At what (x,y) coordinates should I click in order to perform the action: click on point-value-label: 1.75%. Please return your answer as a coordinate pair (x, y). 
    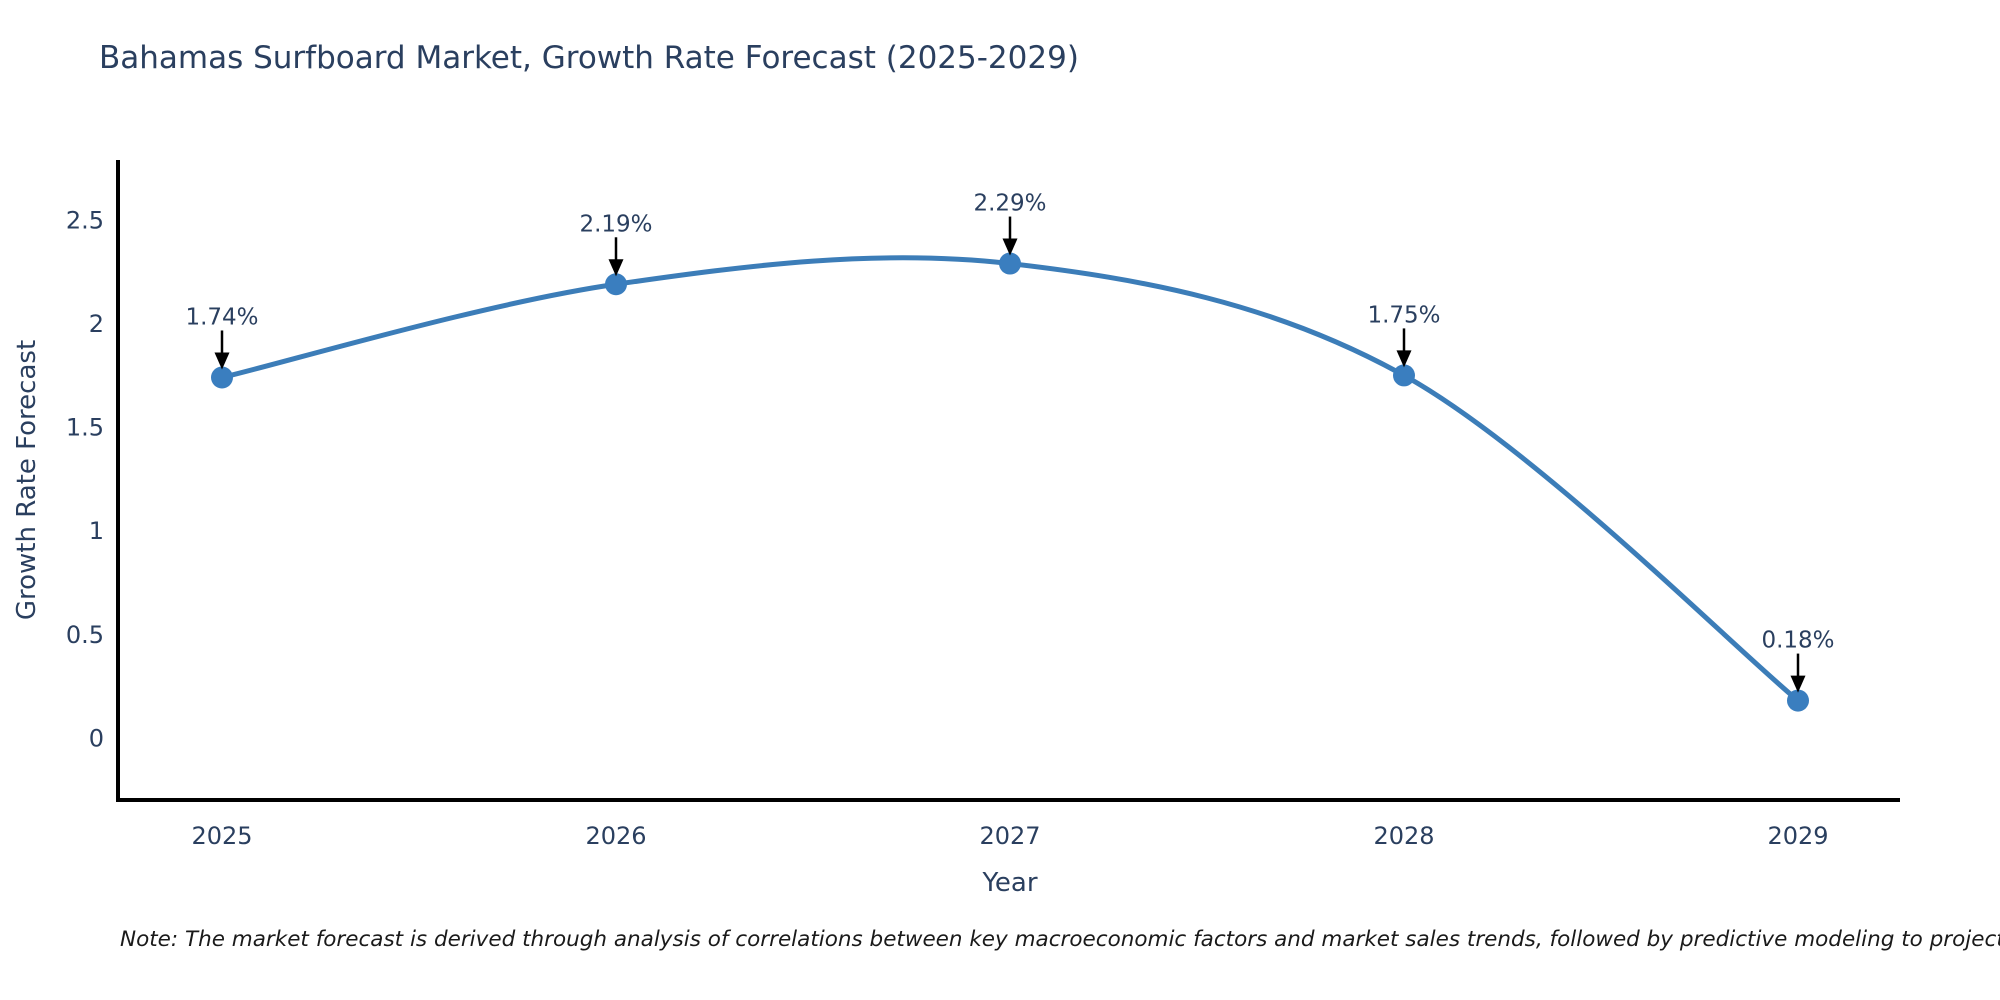
    Looking at the image, I should click on (1403, 315).